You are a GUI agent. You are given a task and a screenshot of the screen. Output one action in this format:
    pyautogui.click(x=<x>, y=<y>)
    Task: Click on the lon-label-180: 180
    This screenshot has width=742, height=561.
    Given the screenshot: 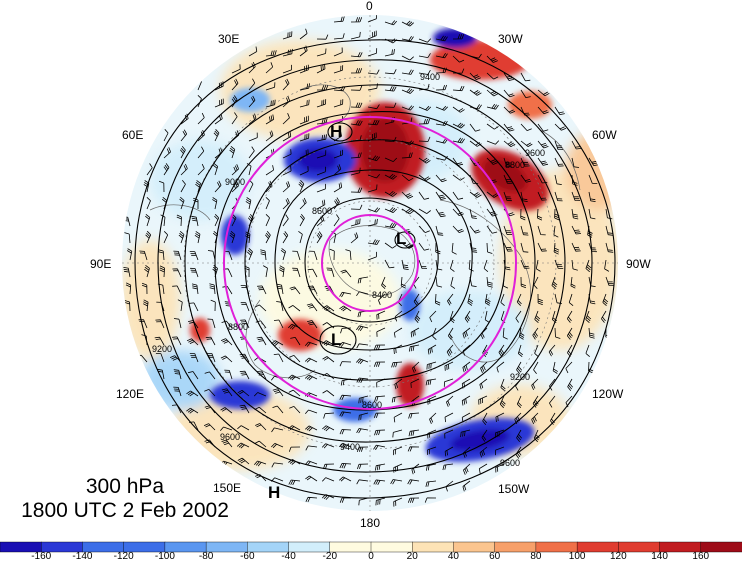 What is the action you would take?
    pyautogui.click(x=370, y=523)
    